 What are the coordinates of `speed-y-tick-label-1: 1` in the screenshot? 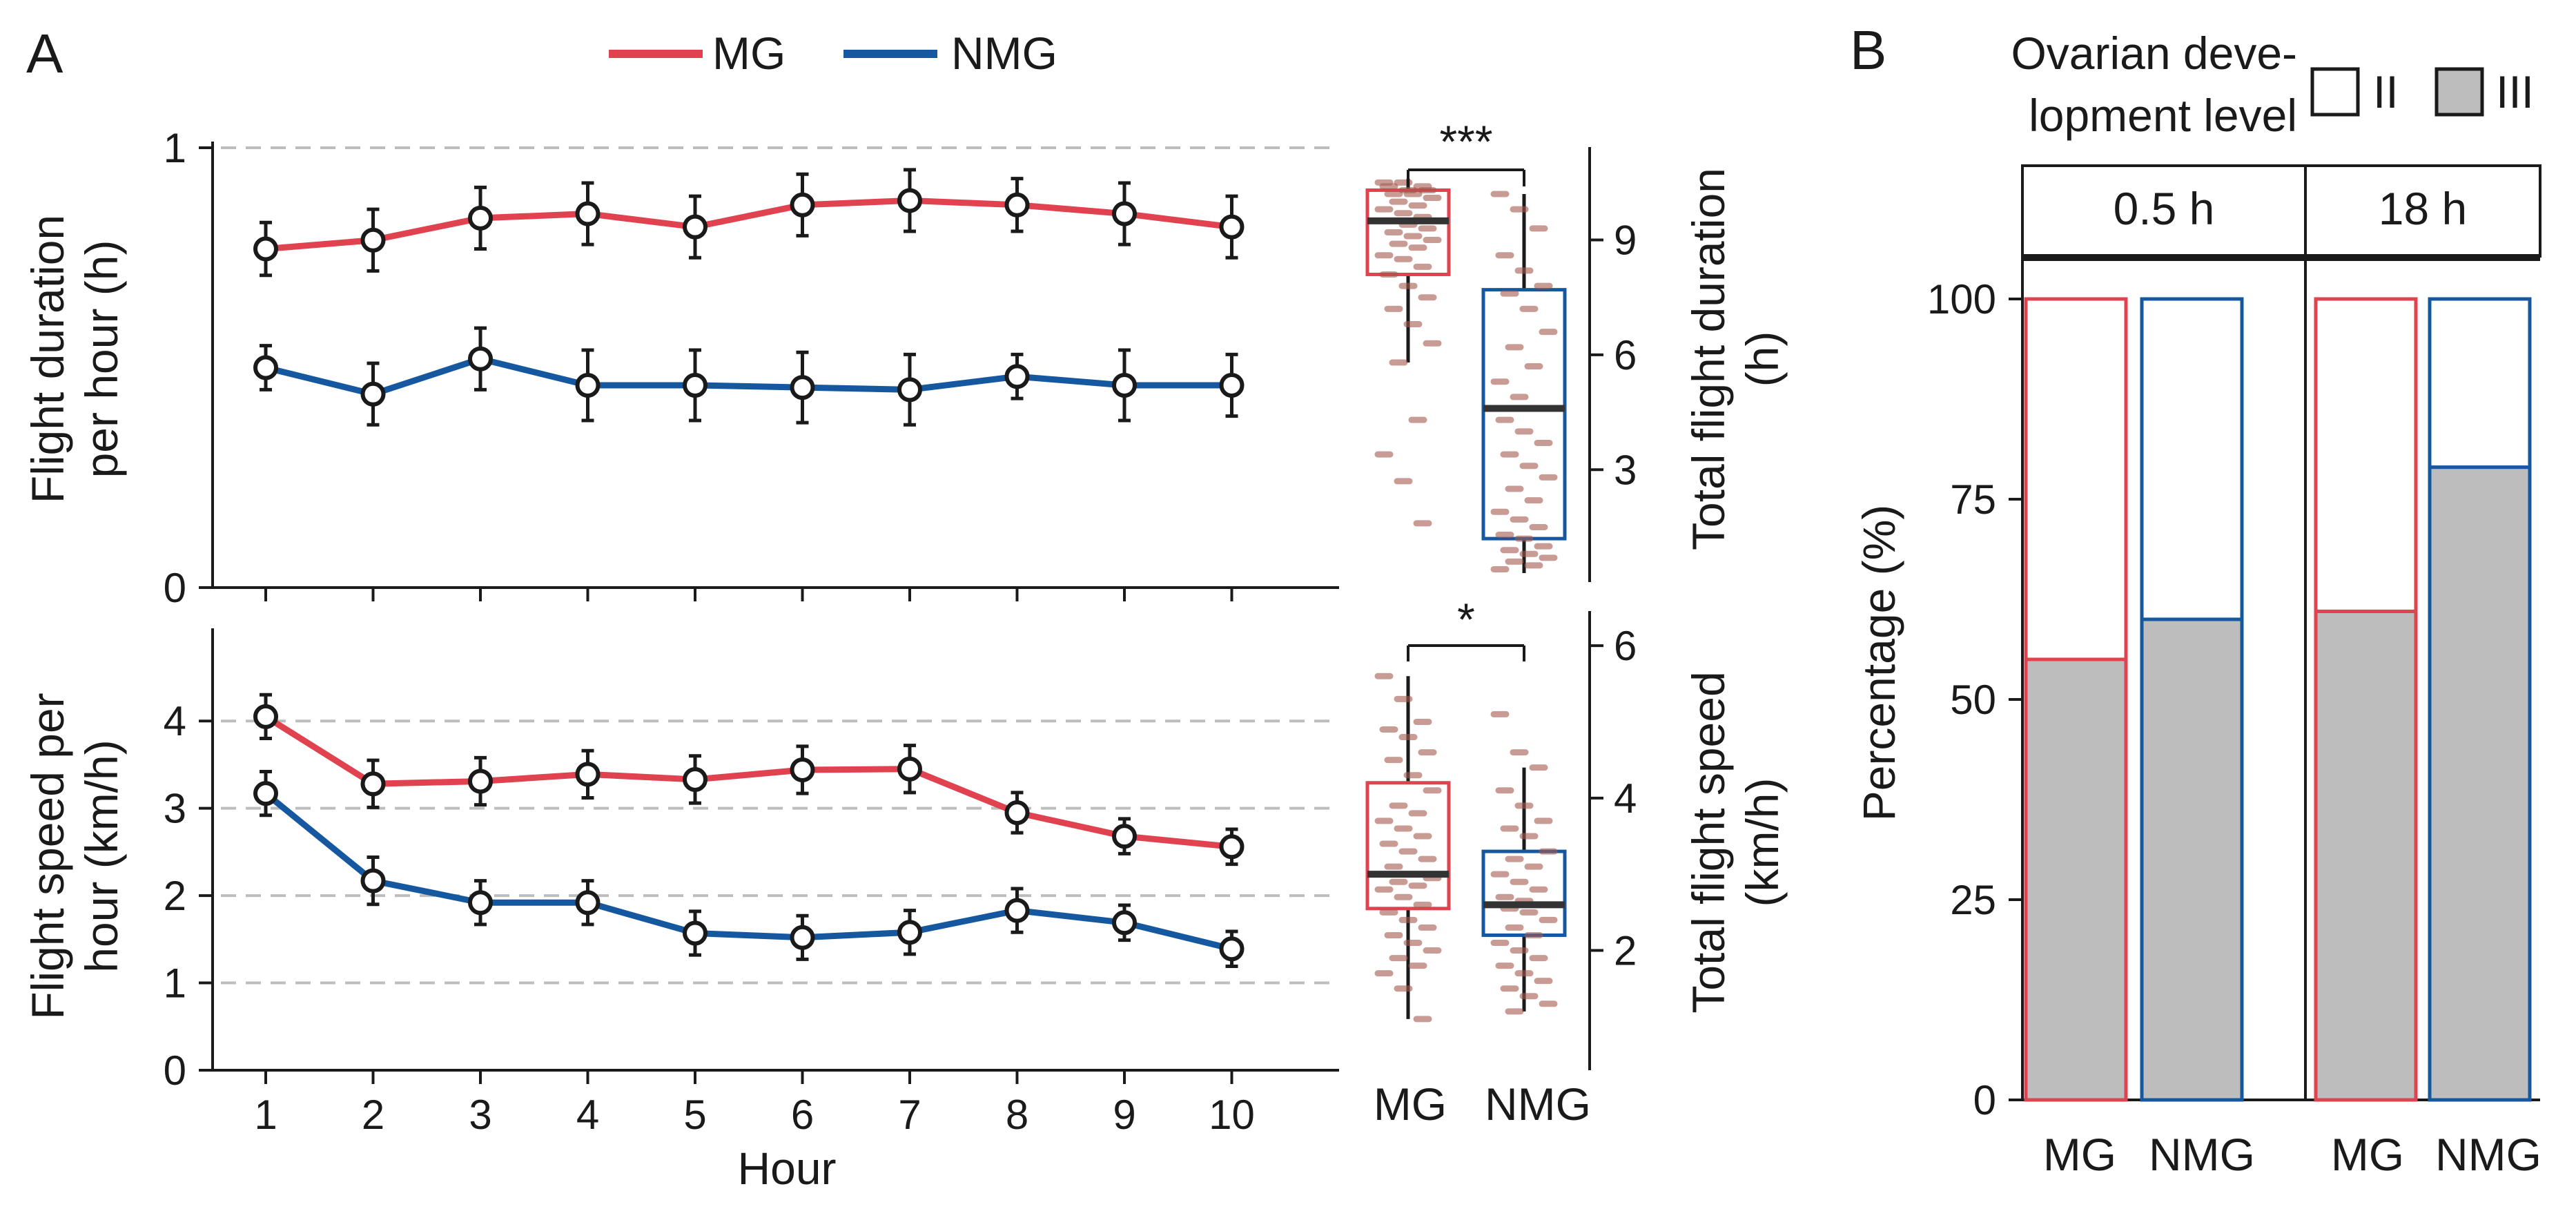 It's located at (175, 983).